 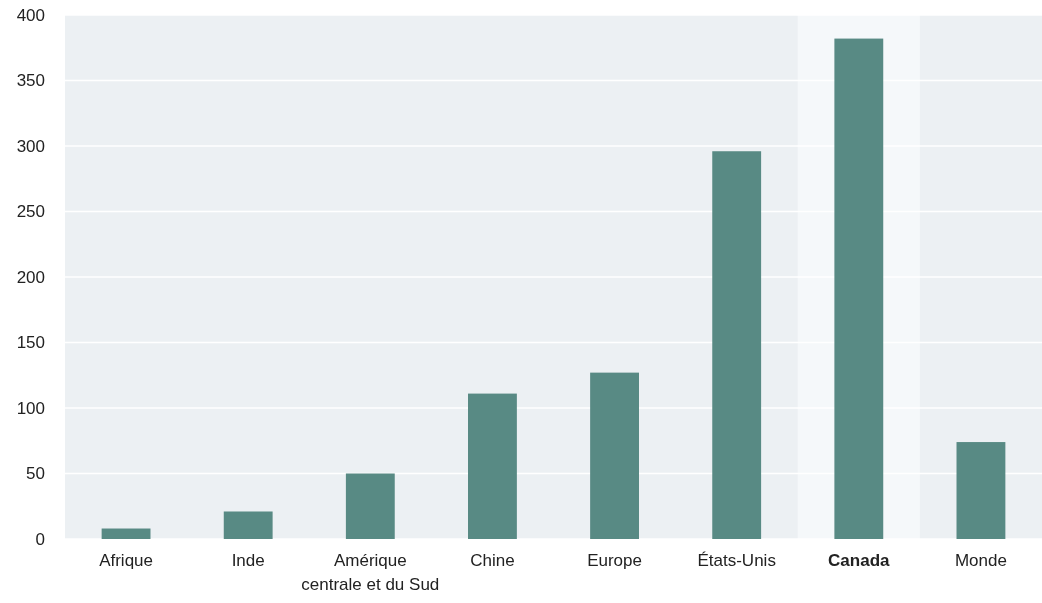 I want to click on y-tick-label: 200, so click(x=30, y=277).